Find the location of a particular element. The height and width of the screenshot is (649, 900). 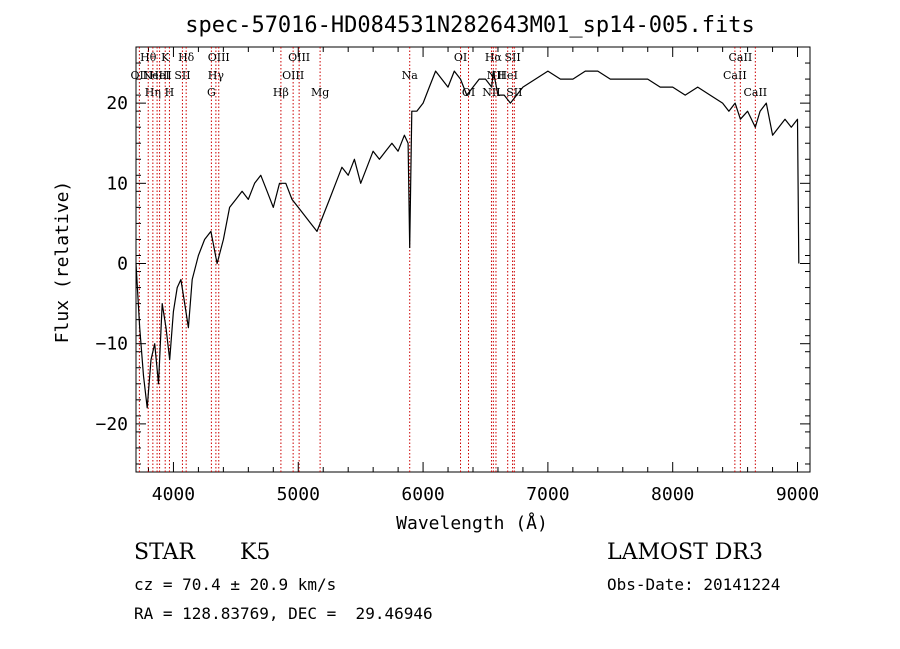

line-label: H is located at coordinates (170, 92).